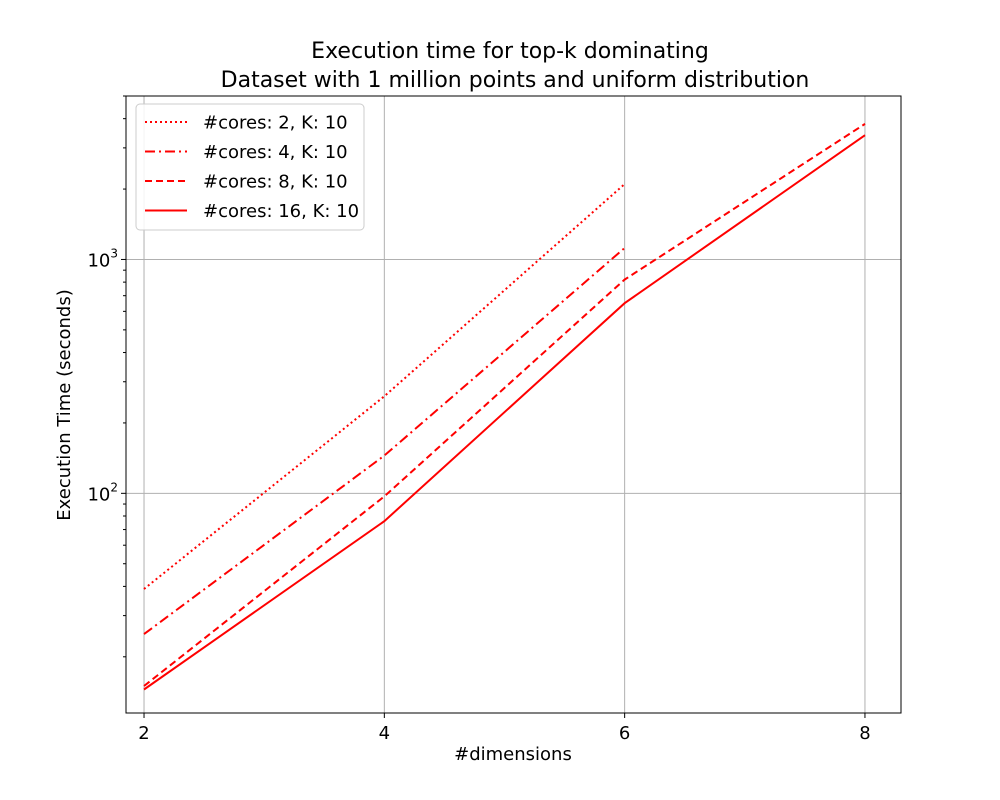 The image size is (1000, 800). Describe the element at coordinates (510, 51) in the screenshot. I see `chart-title: Execution time for top-k dominating` at that location.